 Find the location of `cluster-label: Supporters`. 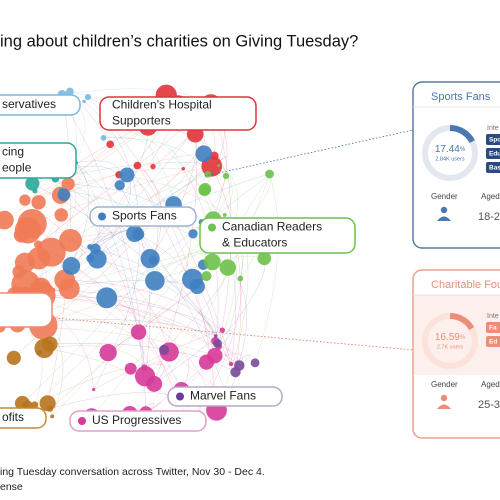

cluster-label: Supporters is located at coordinates (141, 121).